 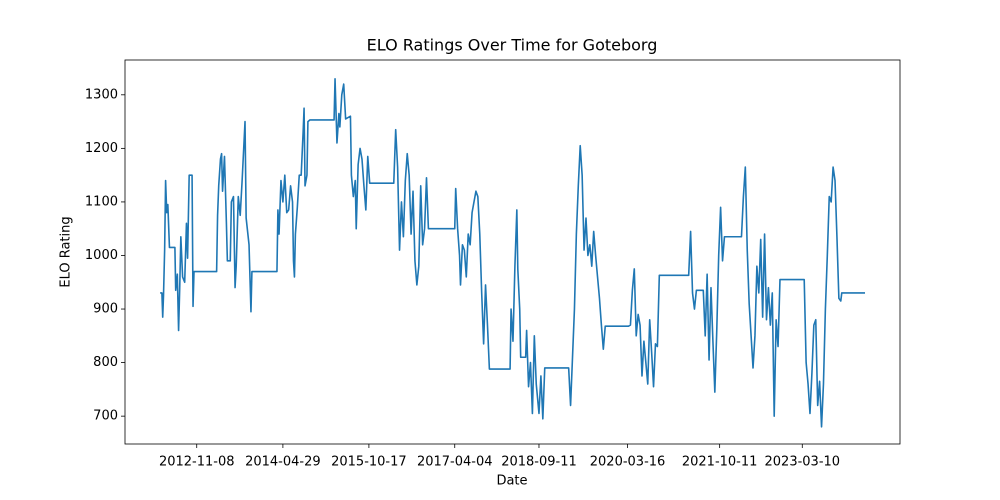 I want to click on y-tick-label: 800, so click(x=105, y=362).